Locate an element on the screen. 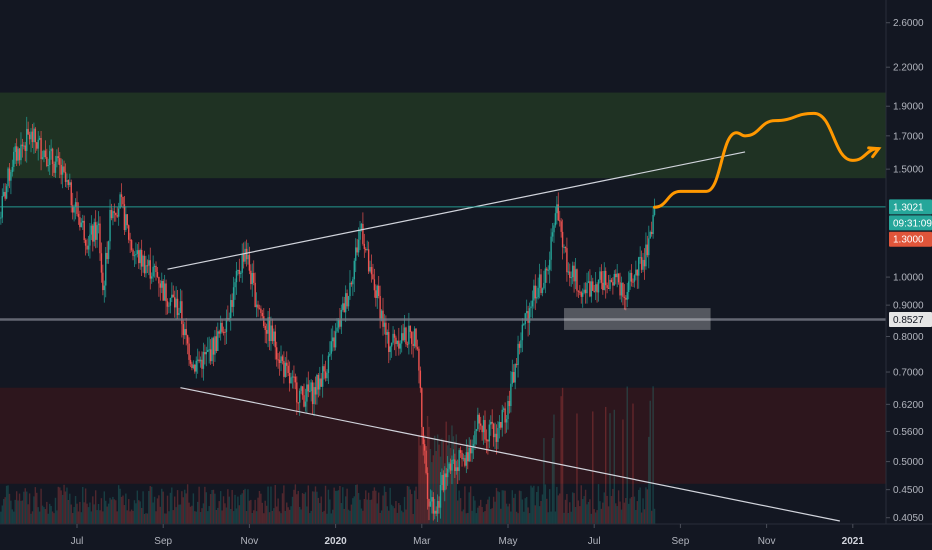 This screenshot has width=932, height=550. price-tick-label: 1.9000 is located at coordinates (908, 107).